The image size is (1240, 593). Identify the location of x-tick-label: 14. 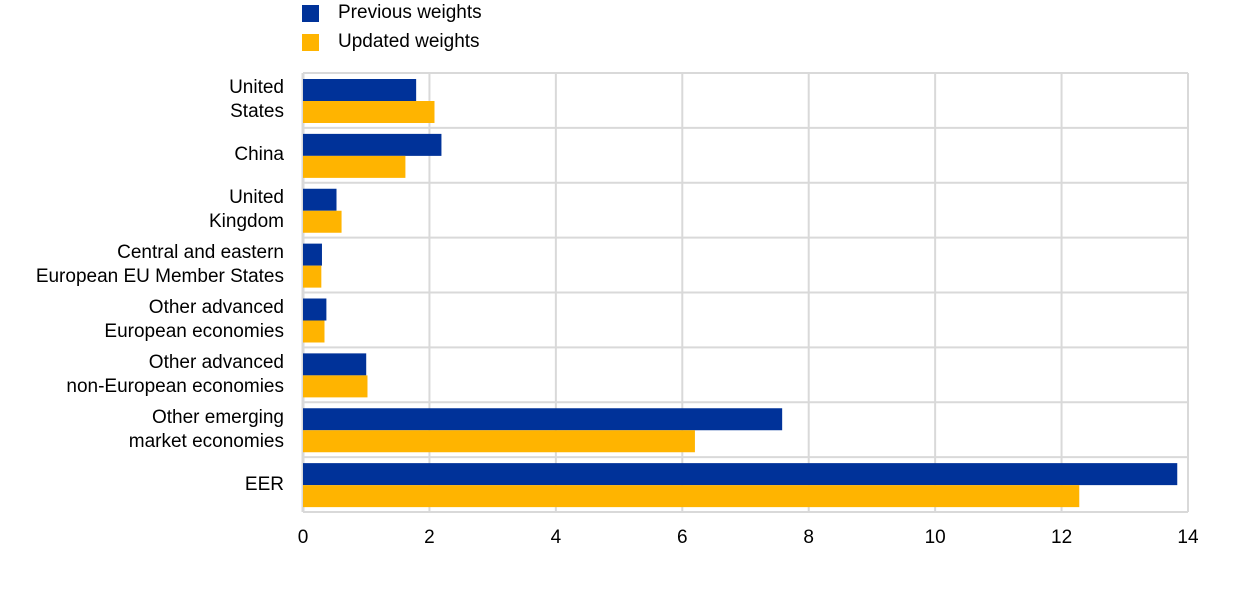
(1188, 537).